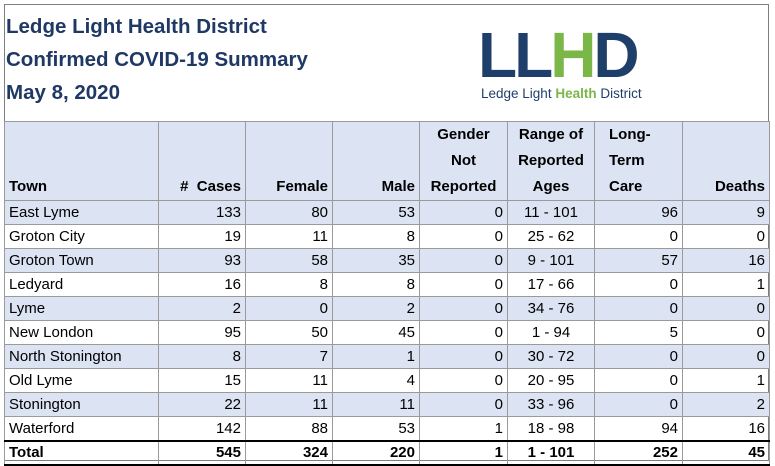  I want to click on table-row: North Stonington 8 7 1 0 30 - 72 0 0, so click(387, 356).